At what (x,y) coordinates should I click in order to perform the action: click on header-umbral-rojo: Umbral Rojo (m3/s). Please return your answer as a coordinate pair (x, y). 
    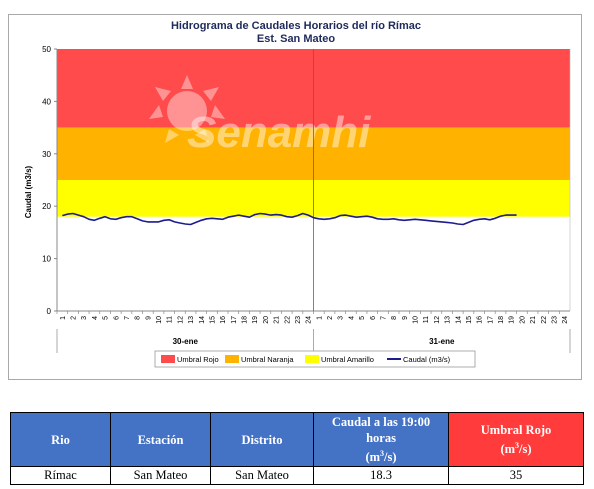
    Looking at the image, I should click on (516, 439).